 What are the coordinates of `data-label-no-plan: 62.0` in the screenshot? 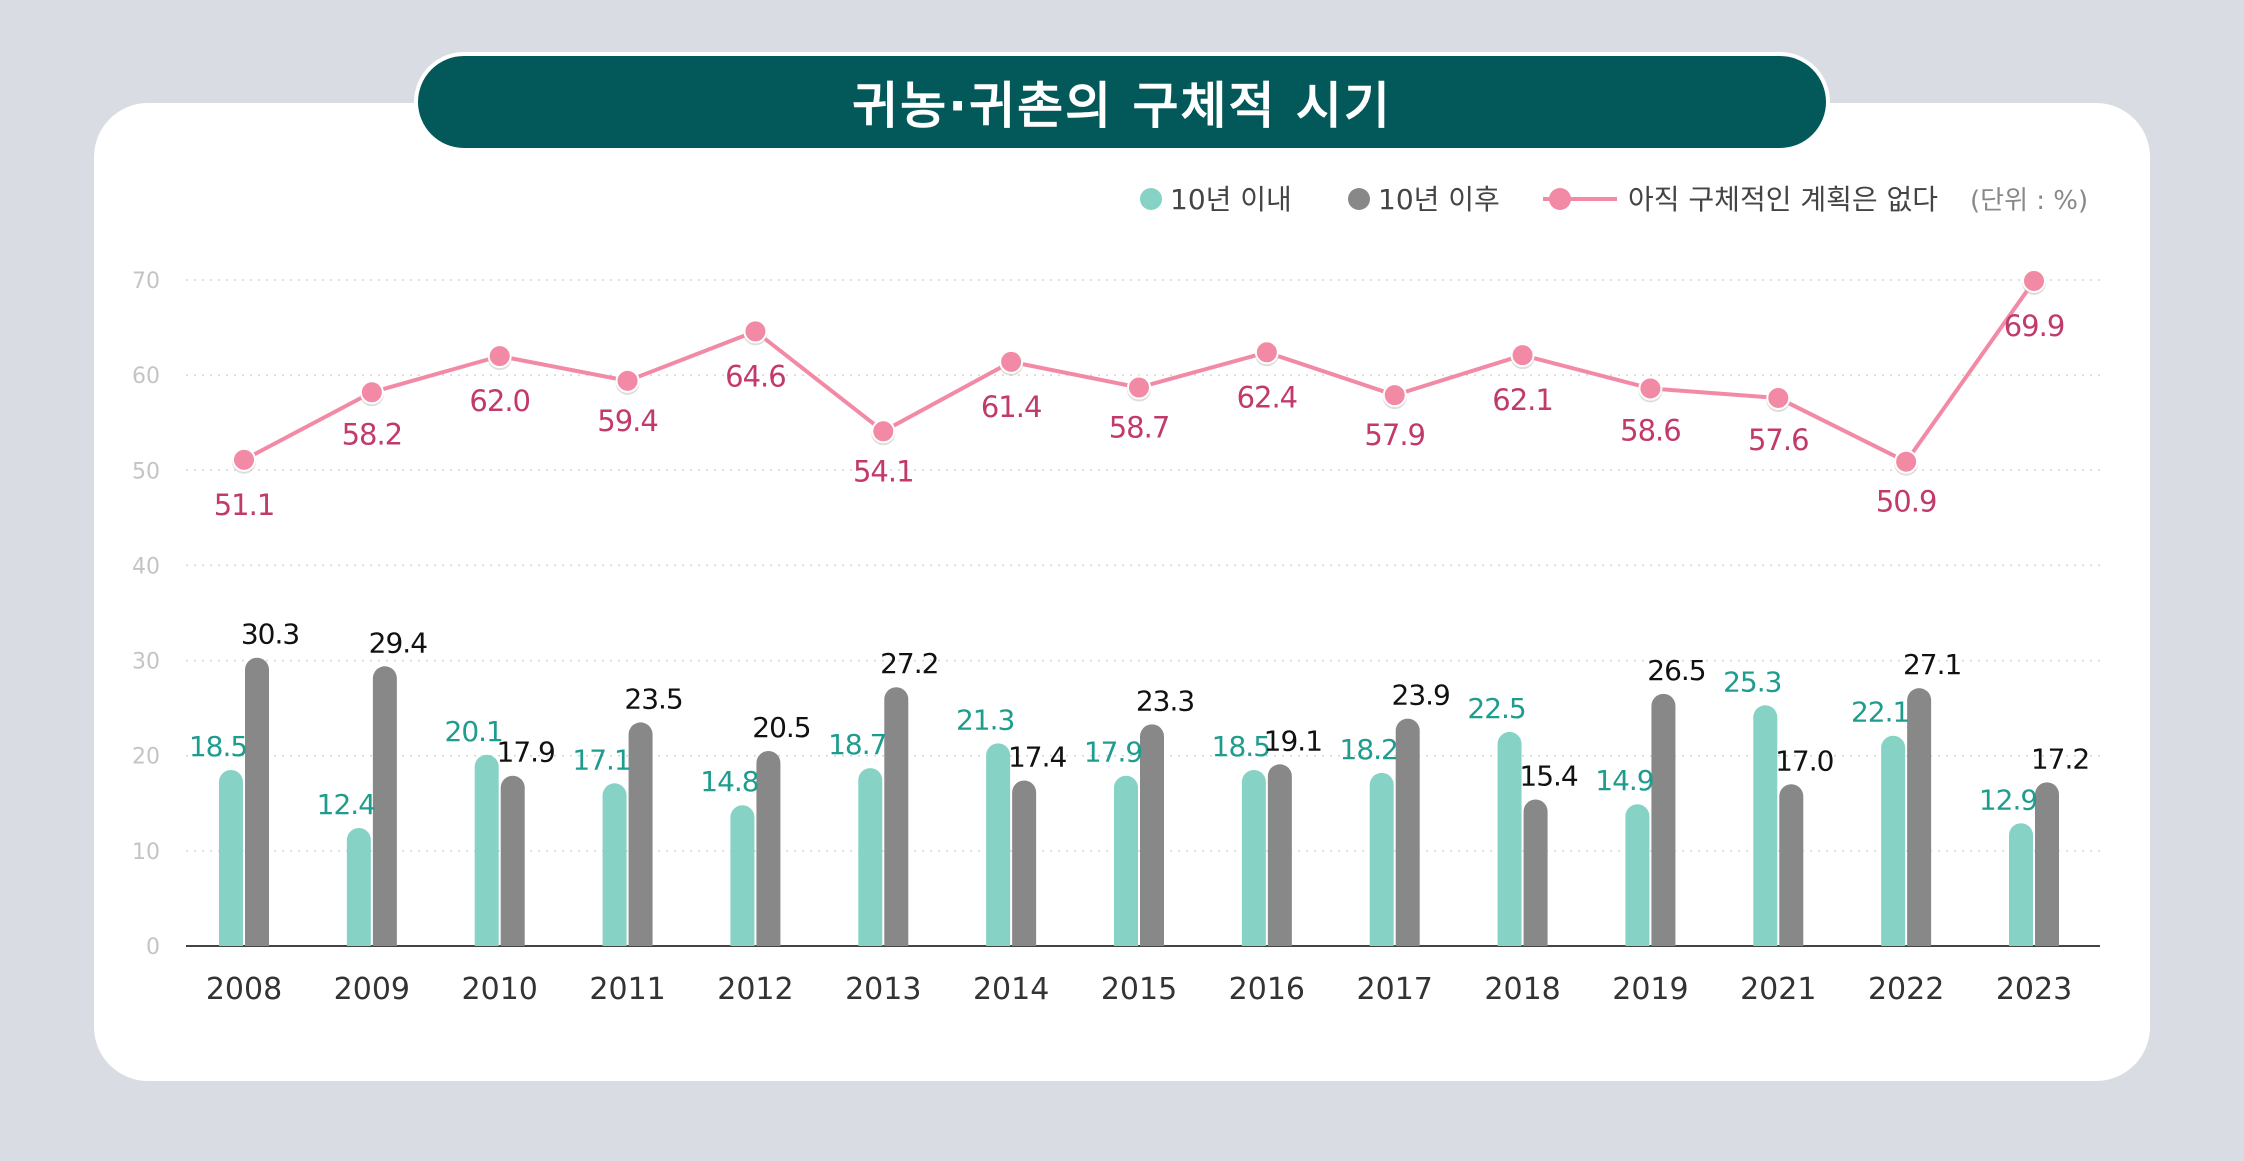 It's located at (499, 401).